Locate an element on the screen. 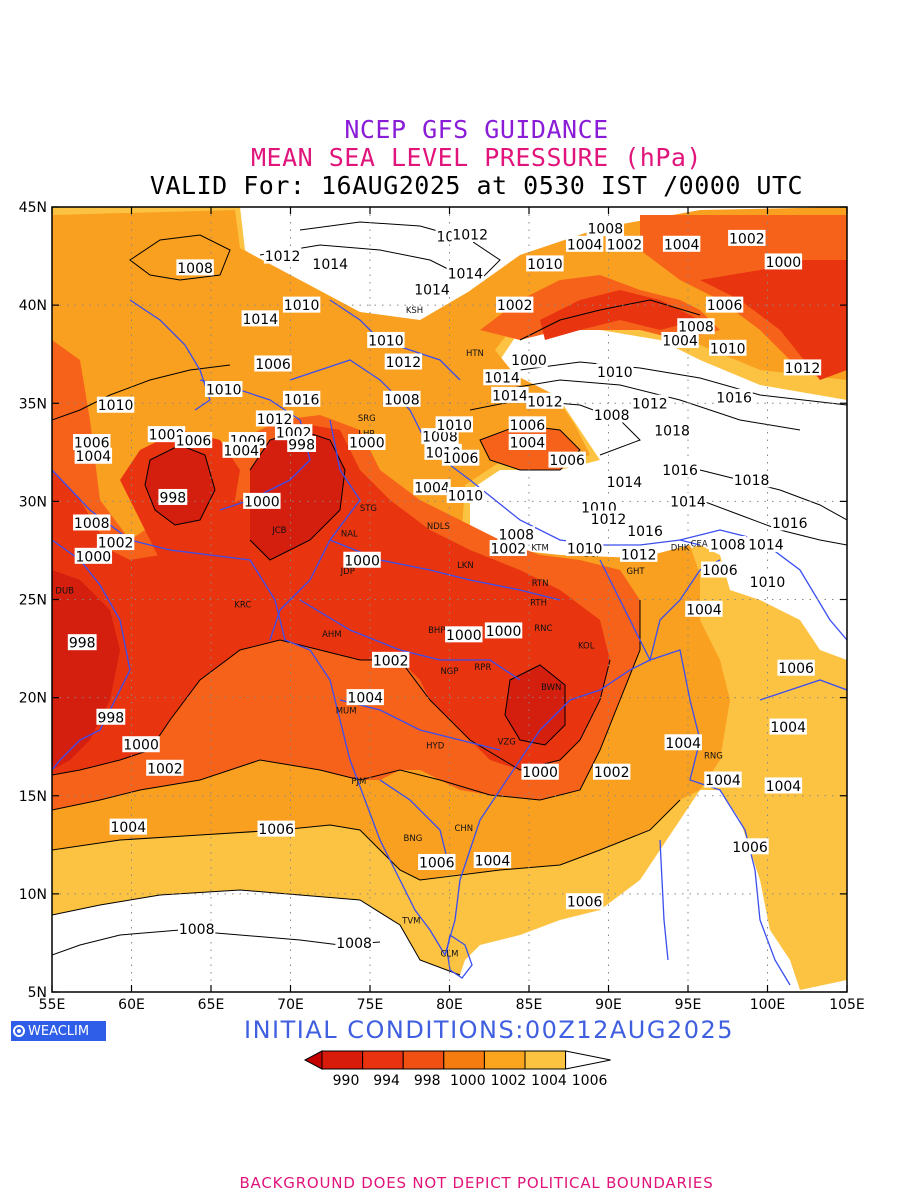  contour-label: 998 is located at coordinates (111, 717).